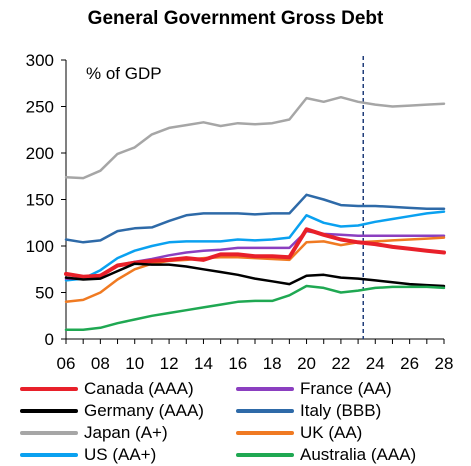 The image size is (471, 466). I want to click on x-tick-label: 28, so click(444, 363).